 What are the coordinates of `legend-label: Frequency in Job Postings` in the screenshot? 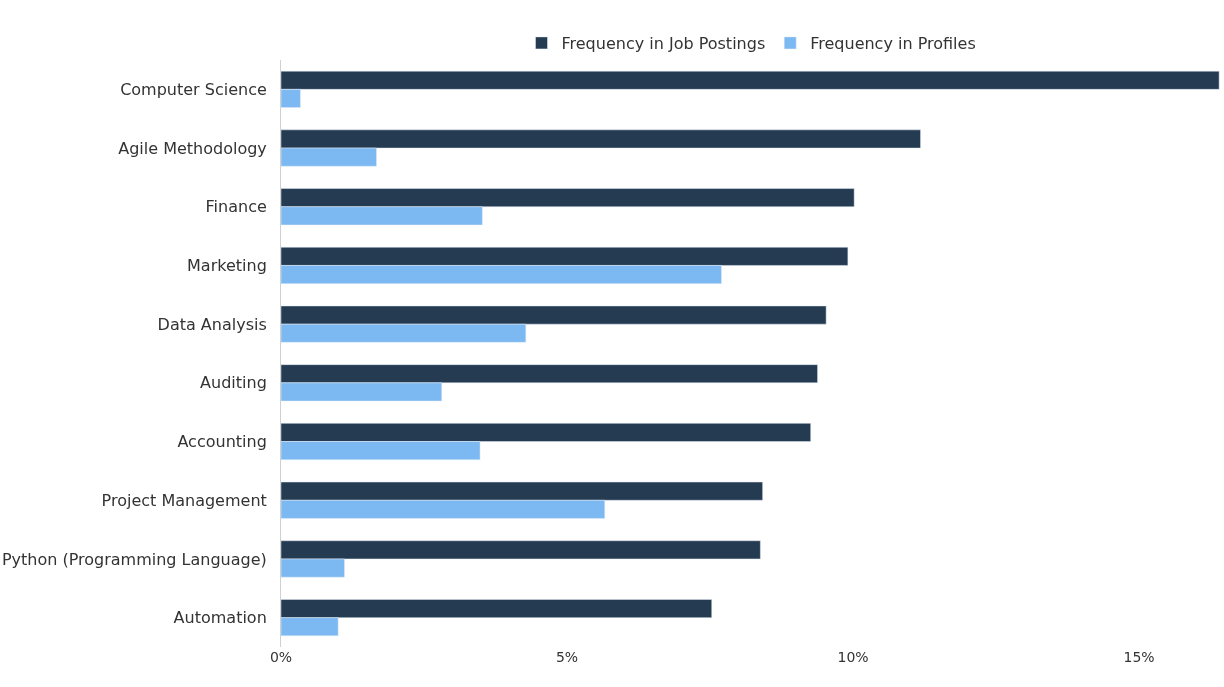 It's located at (663, 44).